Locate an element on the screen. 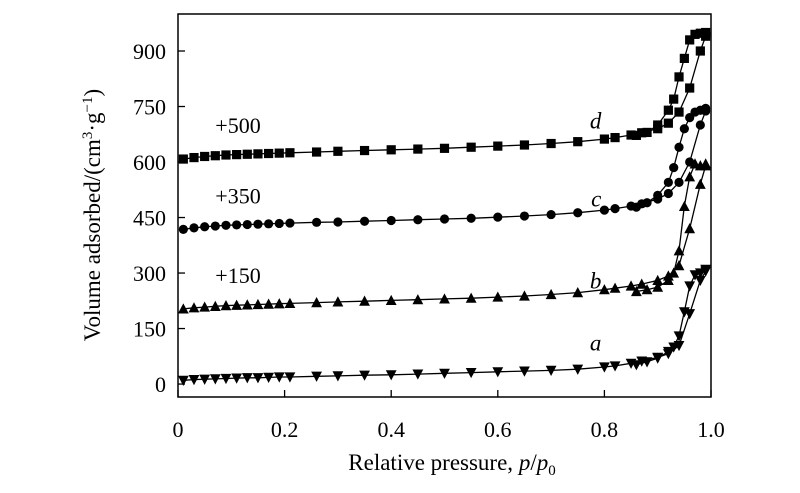 This screenshot has width=800, height=493. x-axis-title: Relative pressure, p/p0 is located at coordinates (451, 464).